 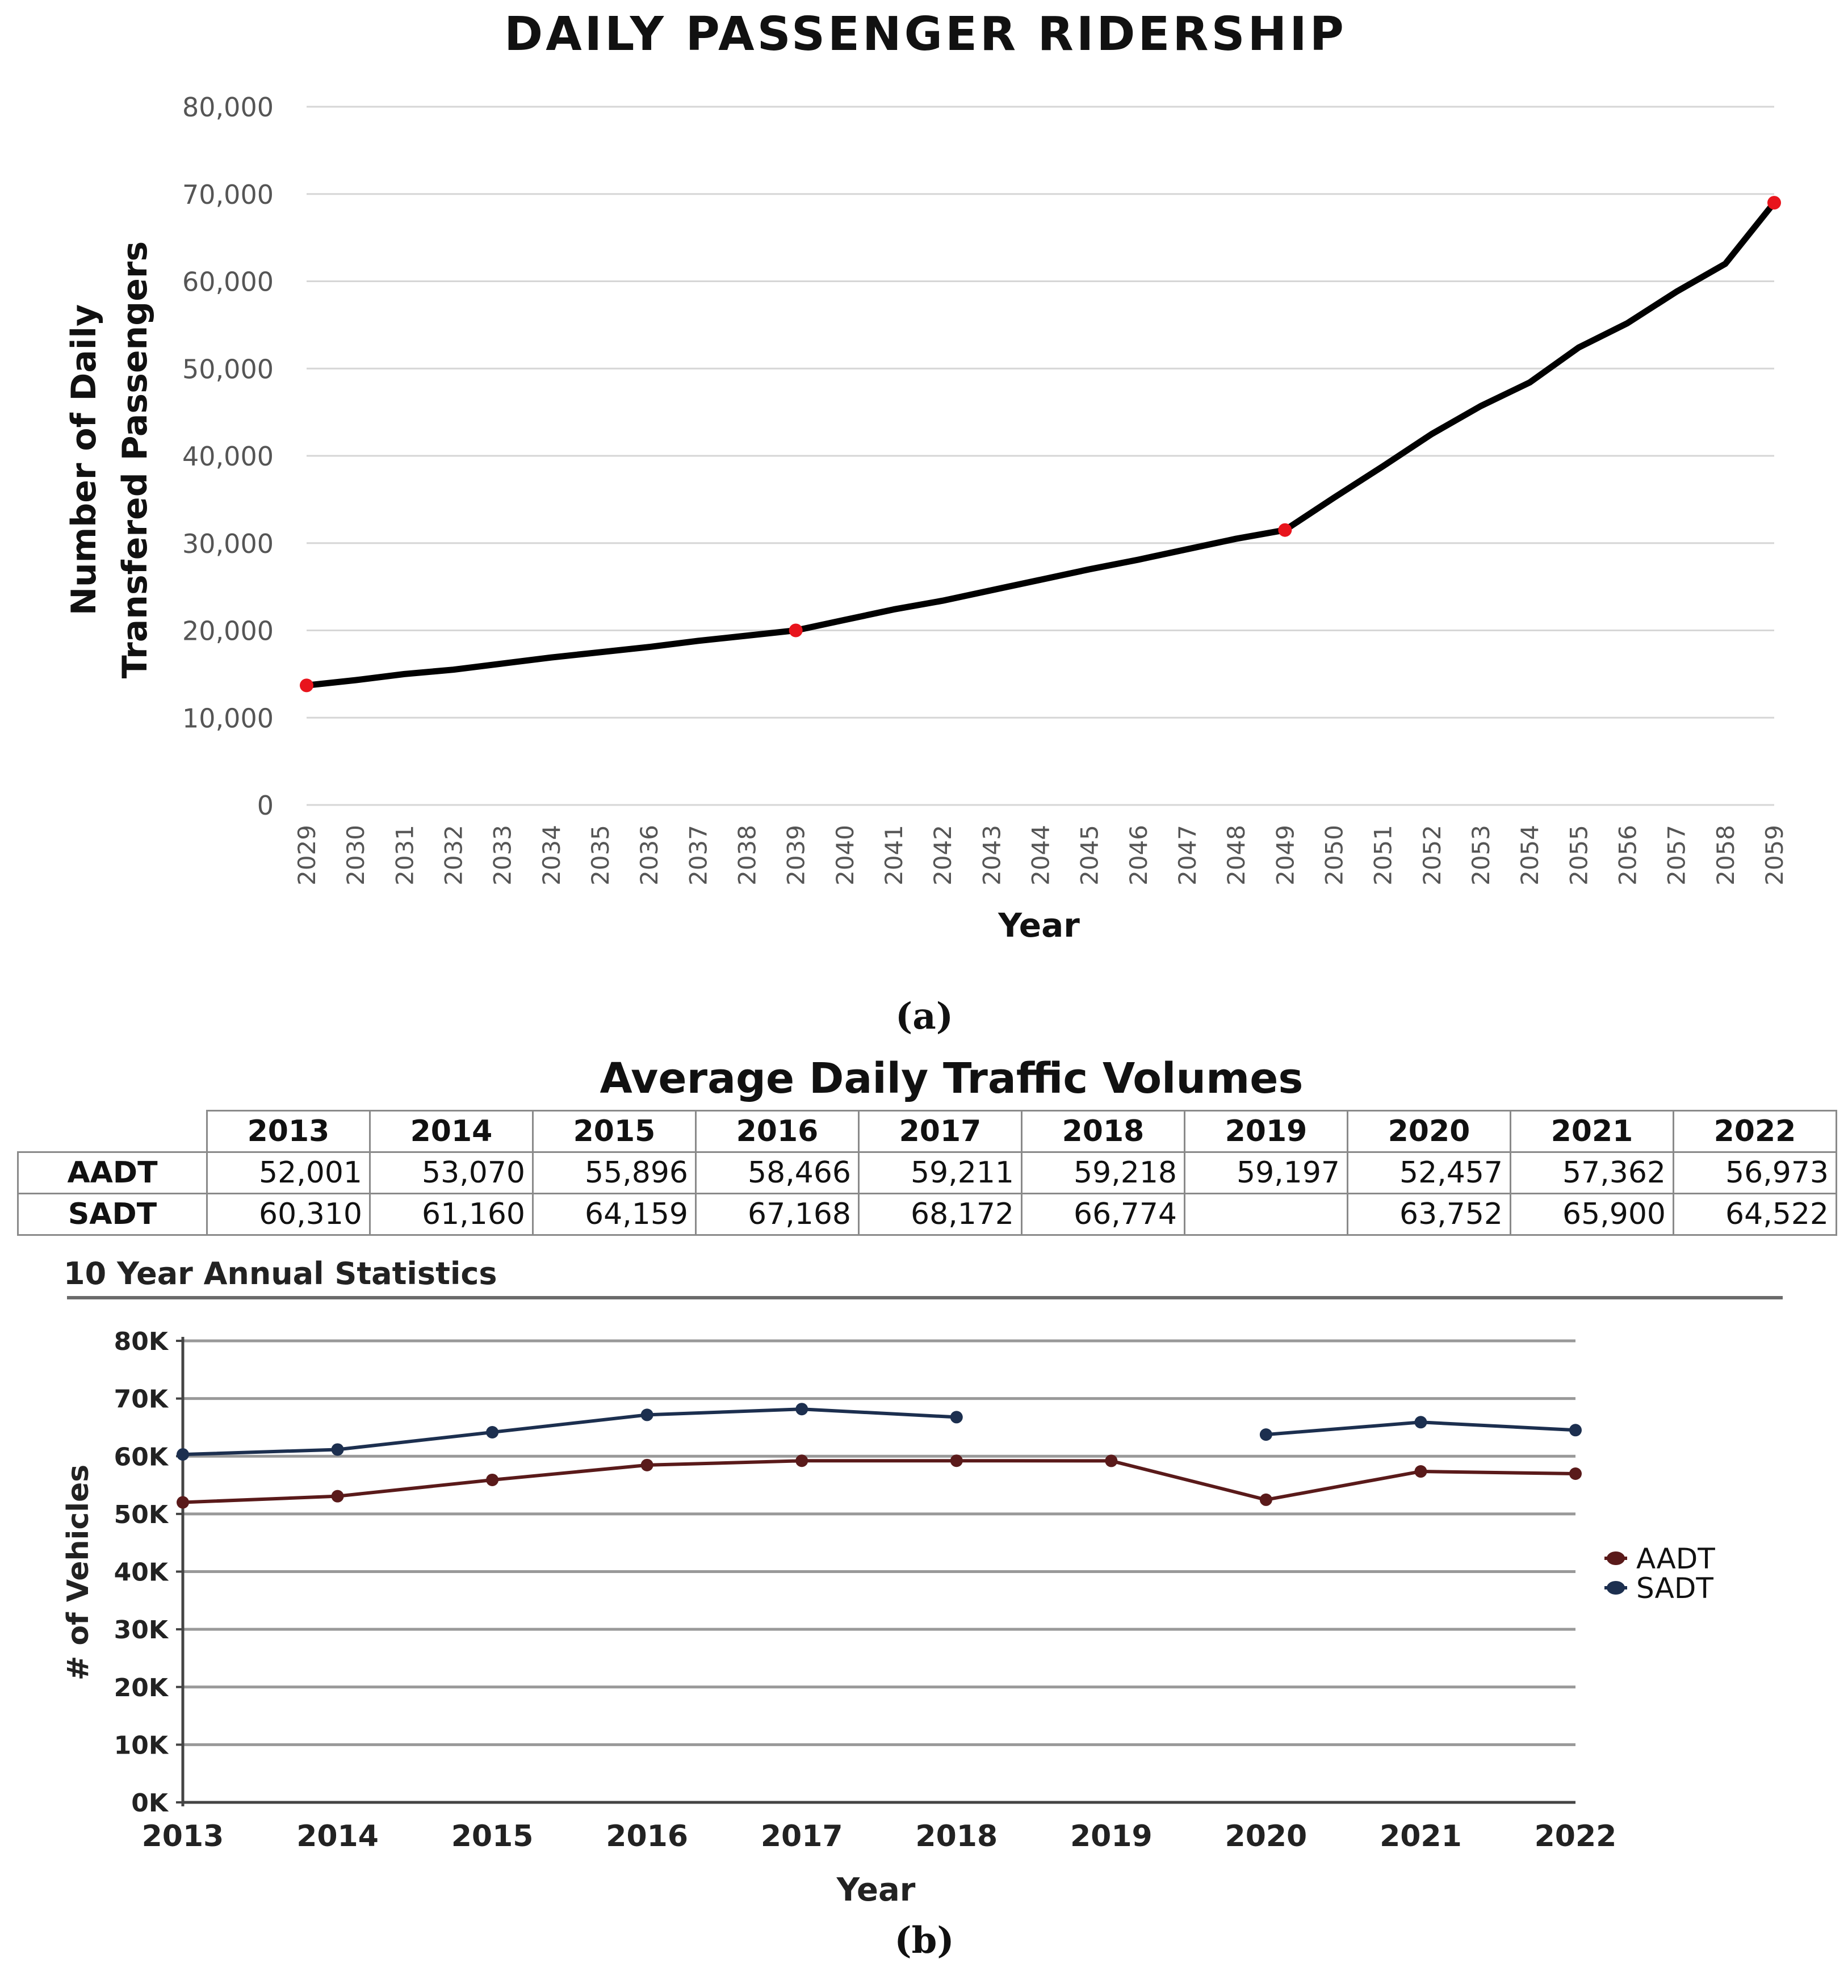 What do you see at coordinates (1579, 855) in the screenshot?
I see `chart-a-x-tick: 2055` at bounding box center [1579, 855].